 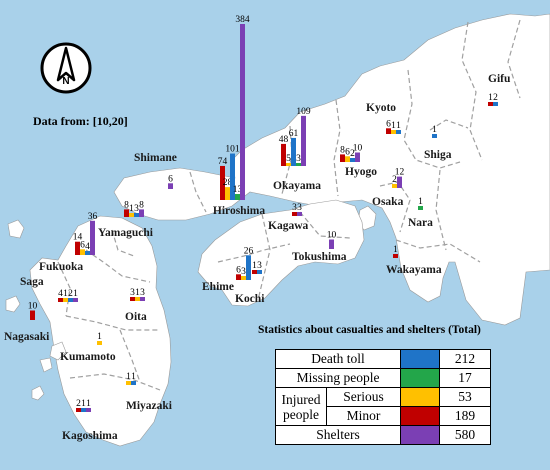 What do you see at coordinates (294, 214) in the screenshot?
I see `bar-kagawa-minor` at bounding box center [294, 214].